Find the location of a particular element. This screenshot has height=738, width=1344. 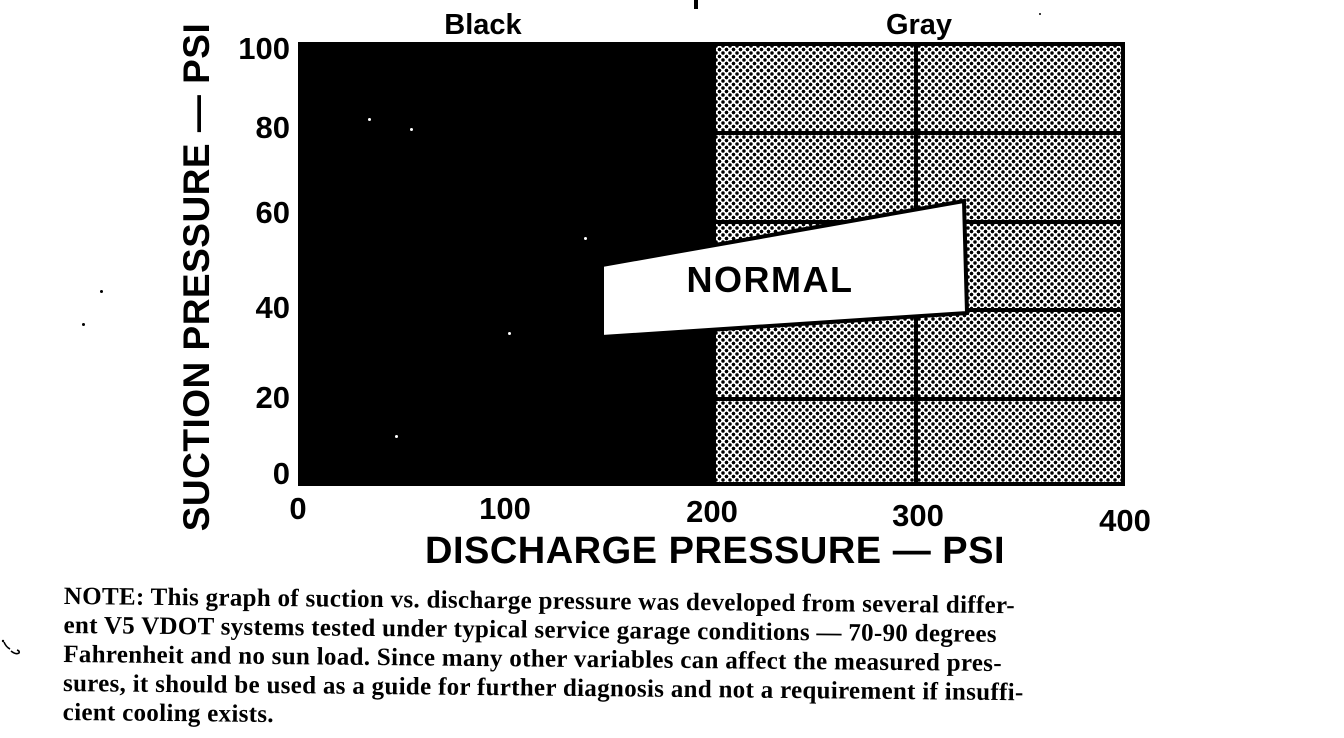

top-tick-mark is located at coordinates (696, 4).